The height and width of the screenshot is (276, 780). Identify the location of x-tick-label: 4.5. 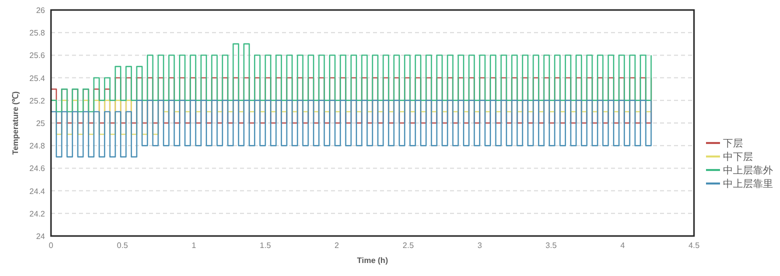
(694, 245).